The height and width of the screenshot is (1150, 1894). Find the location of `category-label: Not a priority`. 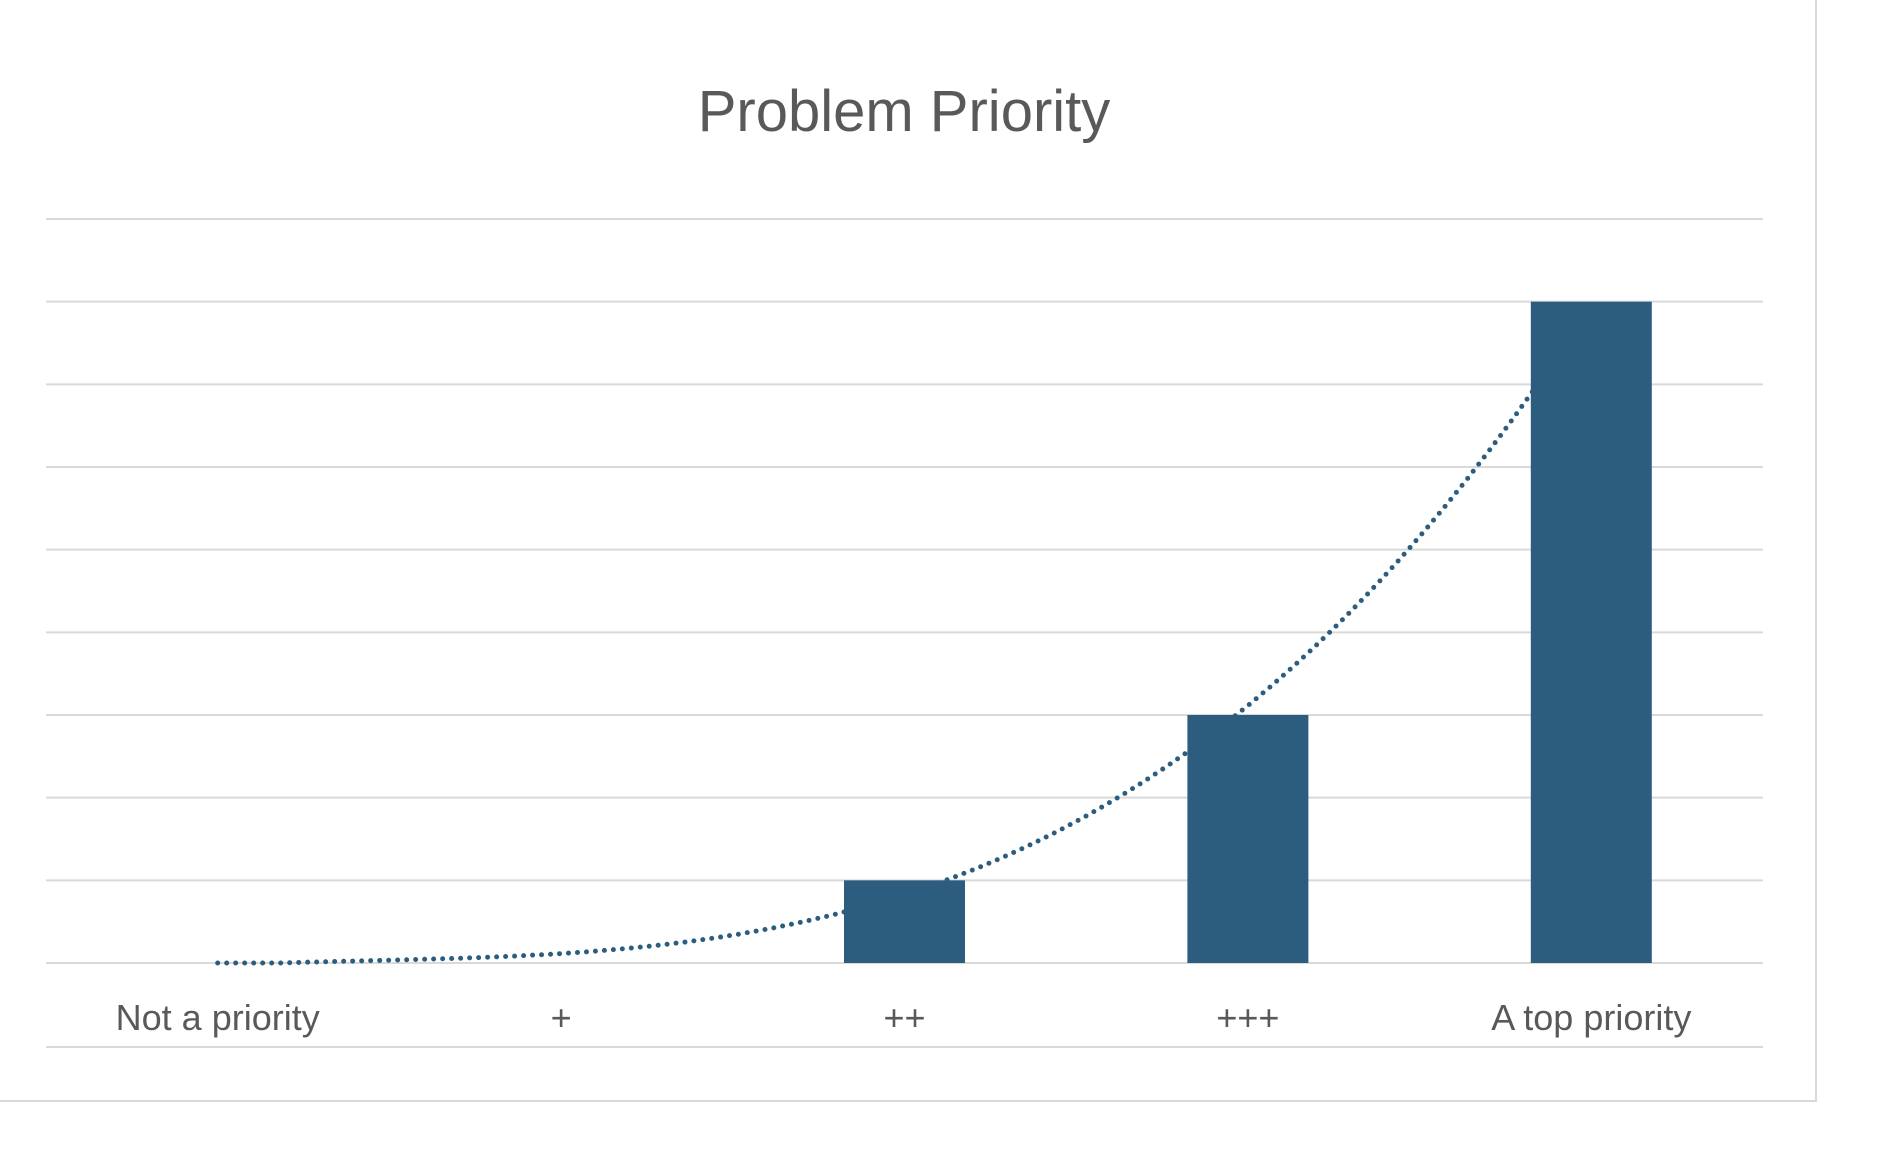

category-label: Not a priority is located at coordinates (218, 1017).